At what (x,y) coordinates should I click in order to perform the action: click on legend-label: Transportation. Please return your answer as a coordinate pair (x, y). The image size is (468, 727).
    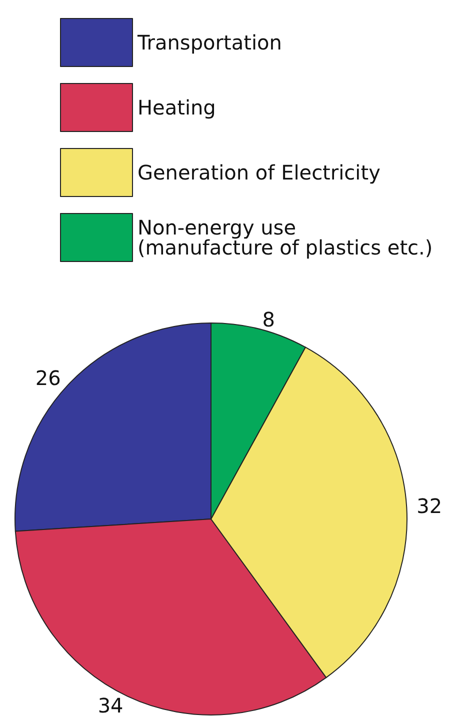
    Looking at the image, I should click on (209, 42).